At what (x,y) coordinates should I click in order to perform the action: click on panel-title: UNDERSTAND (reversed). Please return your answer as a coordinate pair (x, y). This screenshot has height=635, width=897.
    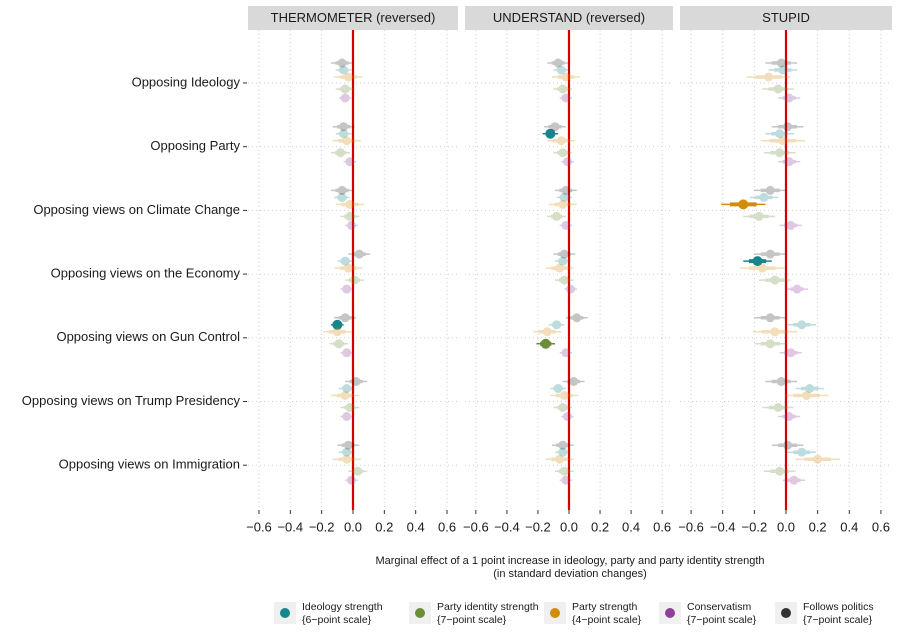
    Looking at the image, I should click on (569, 17).